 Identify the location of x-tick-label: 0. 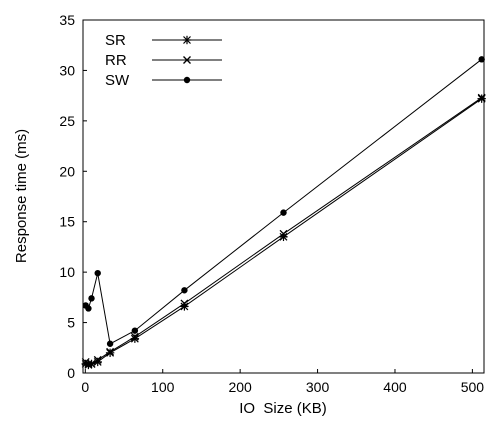
(85, 387).